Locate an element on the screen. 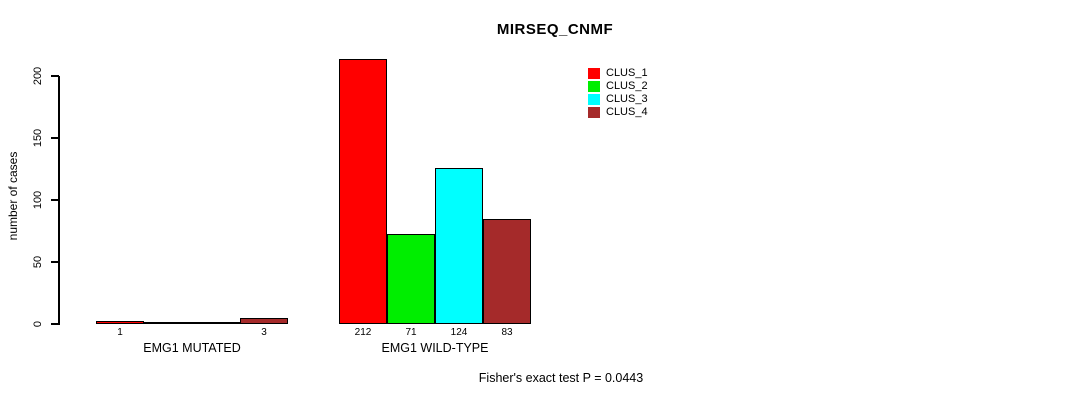  legend-label: CLUS_4 is located at coordinates (627, 112).